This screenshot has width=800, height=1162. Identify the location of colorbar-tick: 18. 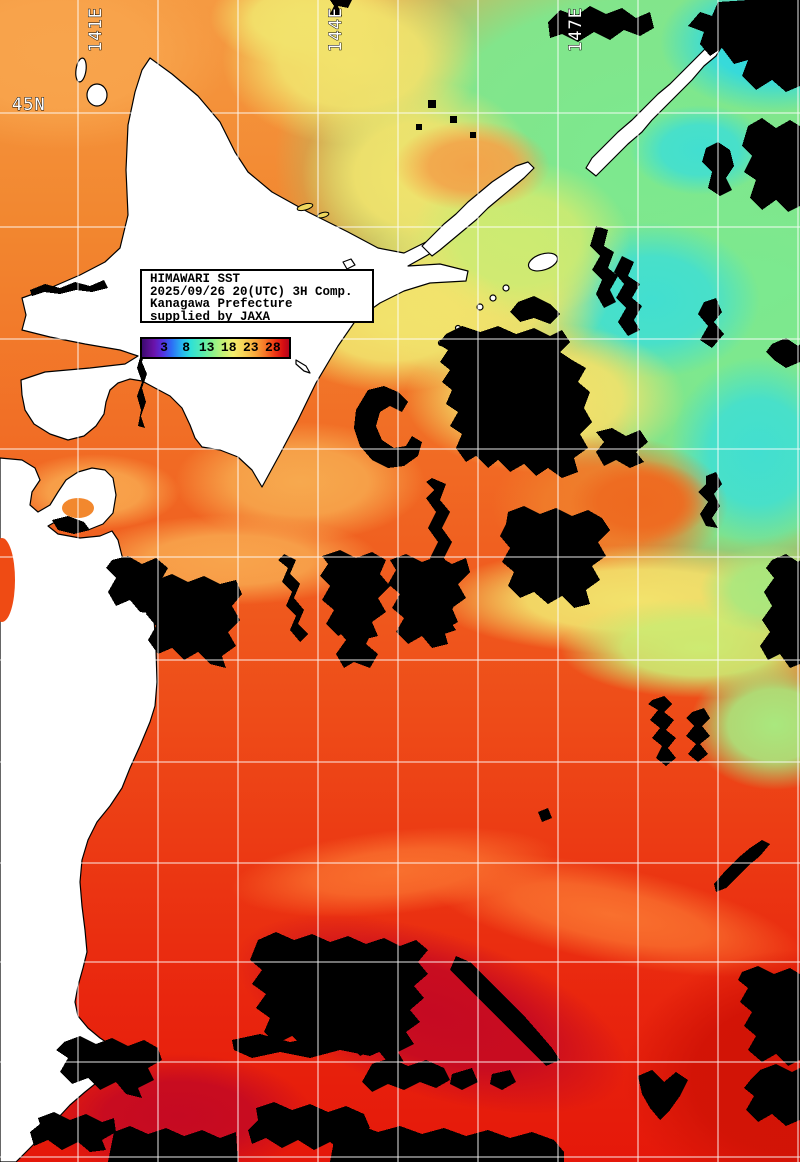
(228, 347).